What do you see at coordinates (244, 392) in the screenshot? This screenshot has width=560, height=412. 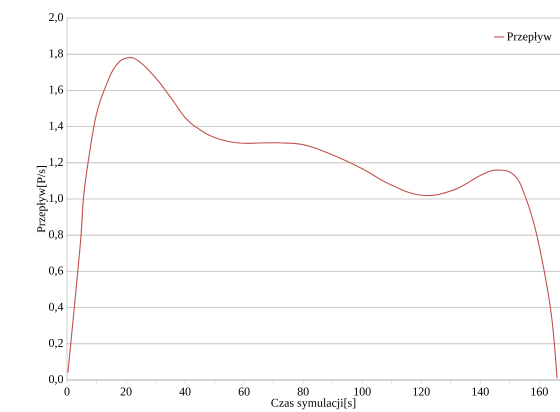 I see `x-tick-label: 60` at bounding box center [244, 392].